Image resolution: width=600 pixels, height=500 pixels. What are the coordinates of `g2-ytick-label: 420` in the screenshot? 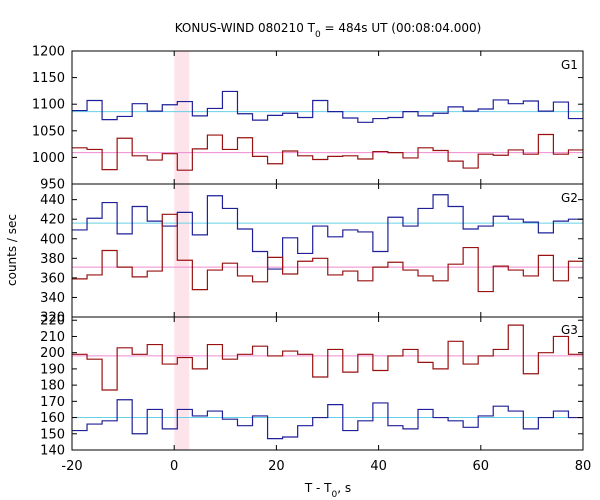 It's located at (52, 220).